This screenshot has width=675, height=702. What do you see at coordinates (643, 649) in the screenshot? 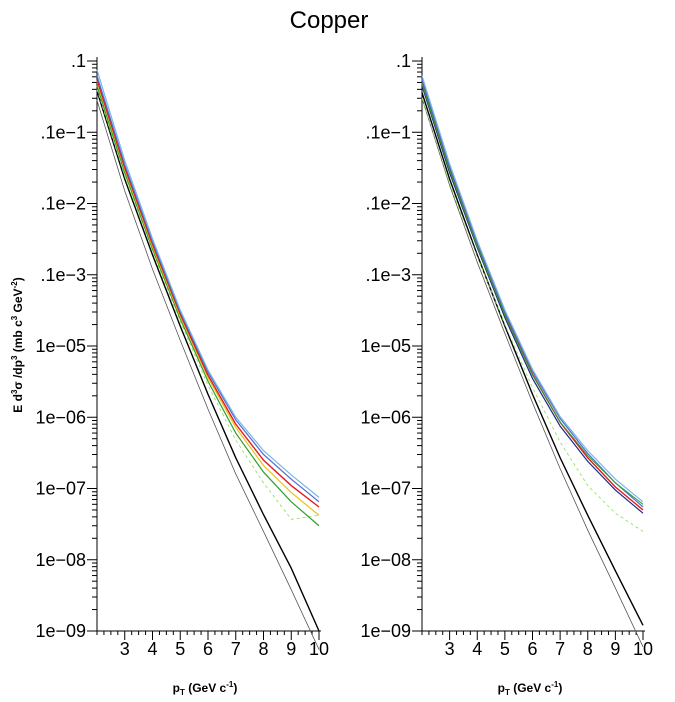
I see `x-tick-label: 10` at bounding box center [643, 649].